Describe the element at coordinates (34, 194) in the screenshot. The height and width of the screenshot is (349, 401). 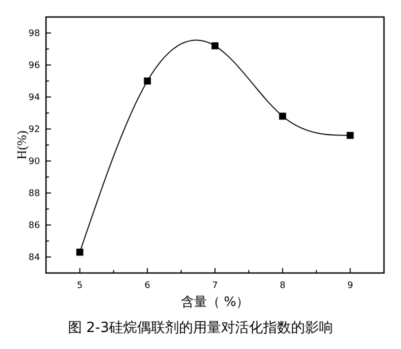
I see `y-tick-label: 88` at that location.